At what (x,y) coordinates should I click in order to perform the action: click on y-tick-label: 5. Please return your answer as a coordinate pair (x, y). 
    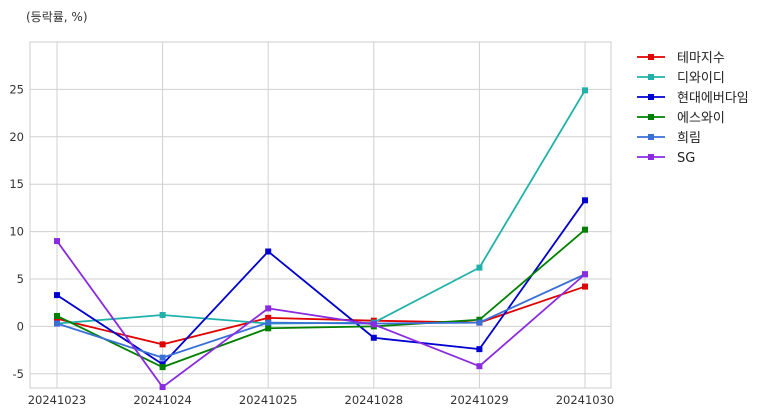
    Looking at the image, I should click on (20, 279).